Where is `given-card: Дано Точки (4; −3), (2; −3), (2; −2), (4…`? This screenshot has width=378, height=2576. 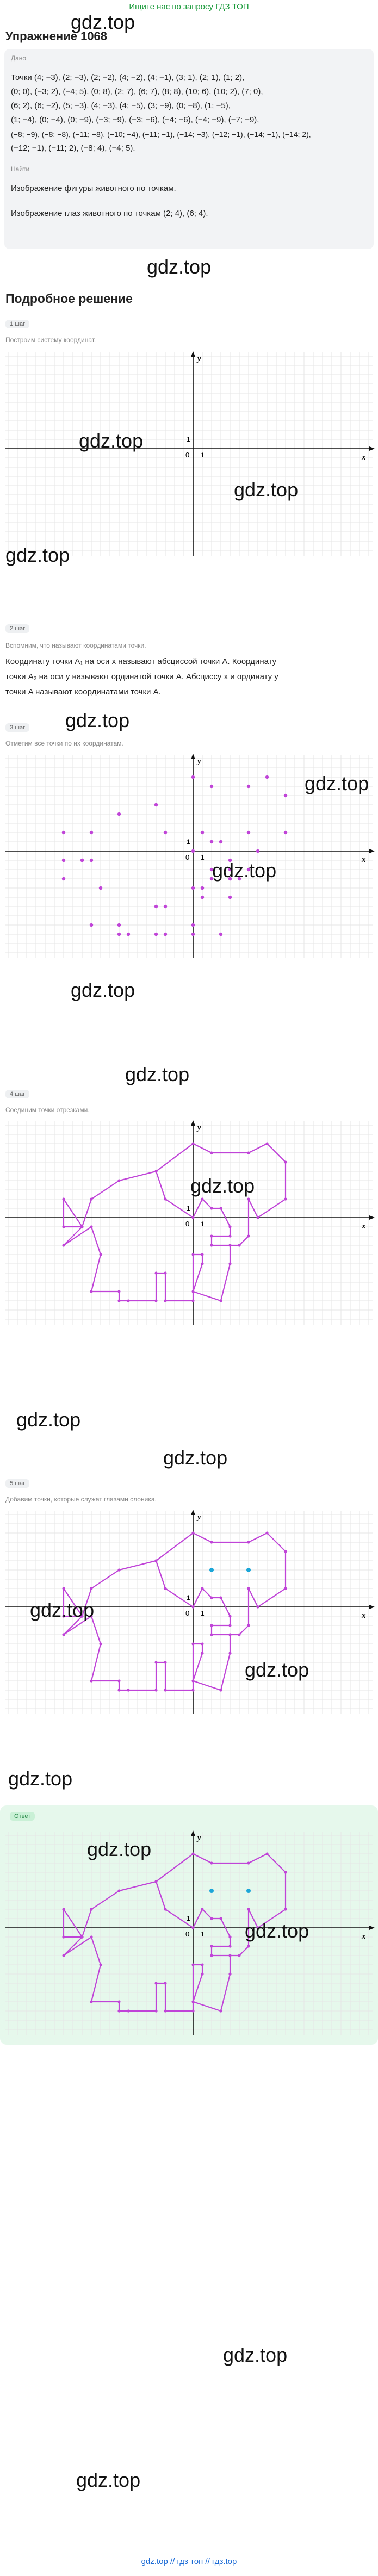 given-card: Дано Точки (4; −3), (2; −3), (2; −2), (4… is located at coordinates (189, 149).